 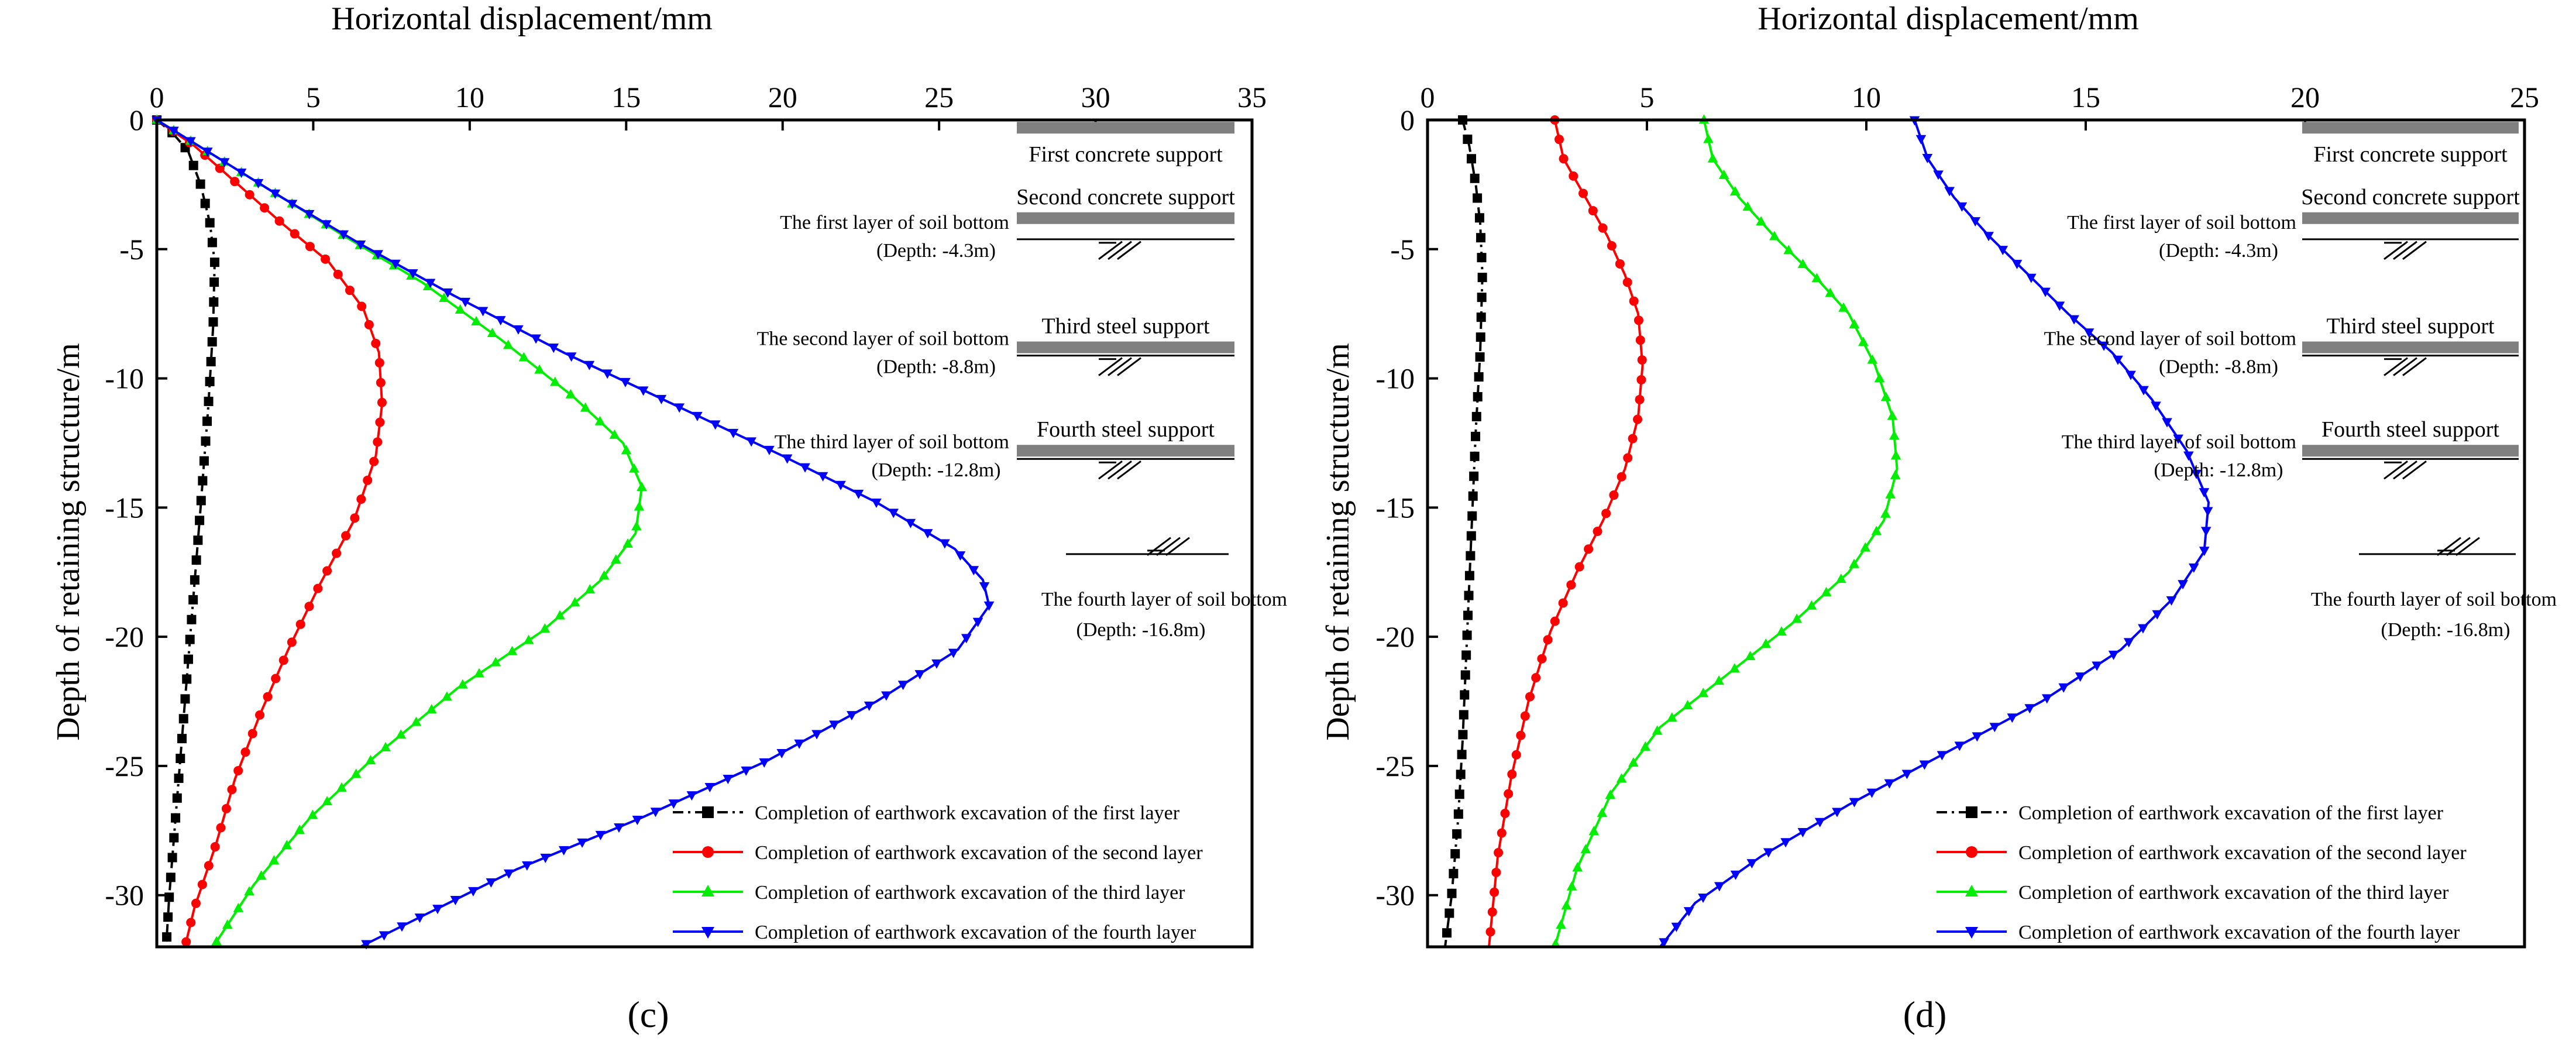 What do you see at coordinates (648, 1015) in the screenshot?
I see `panel-label-c: (c)` at bounding box center [648, 1015].